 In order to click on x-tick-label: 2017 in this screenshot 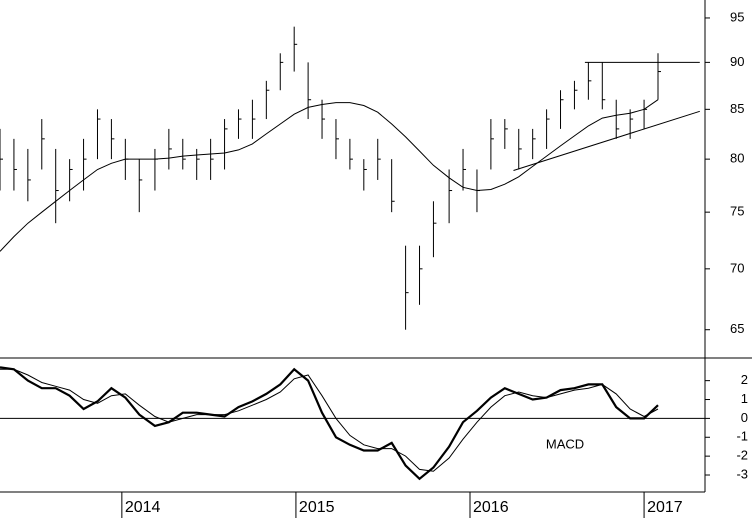, I will do `click(665, 507)`.